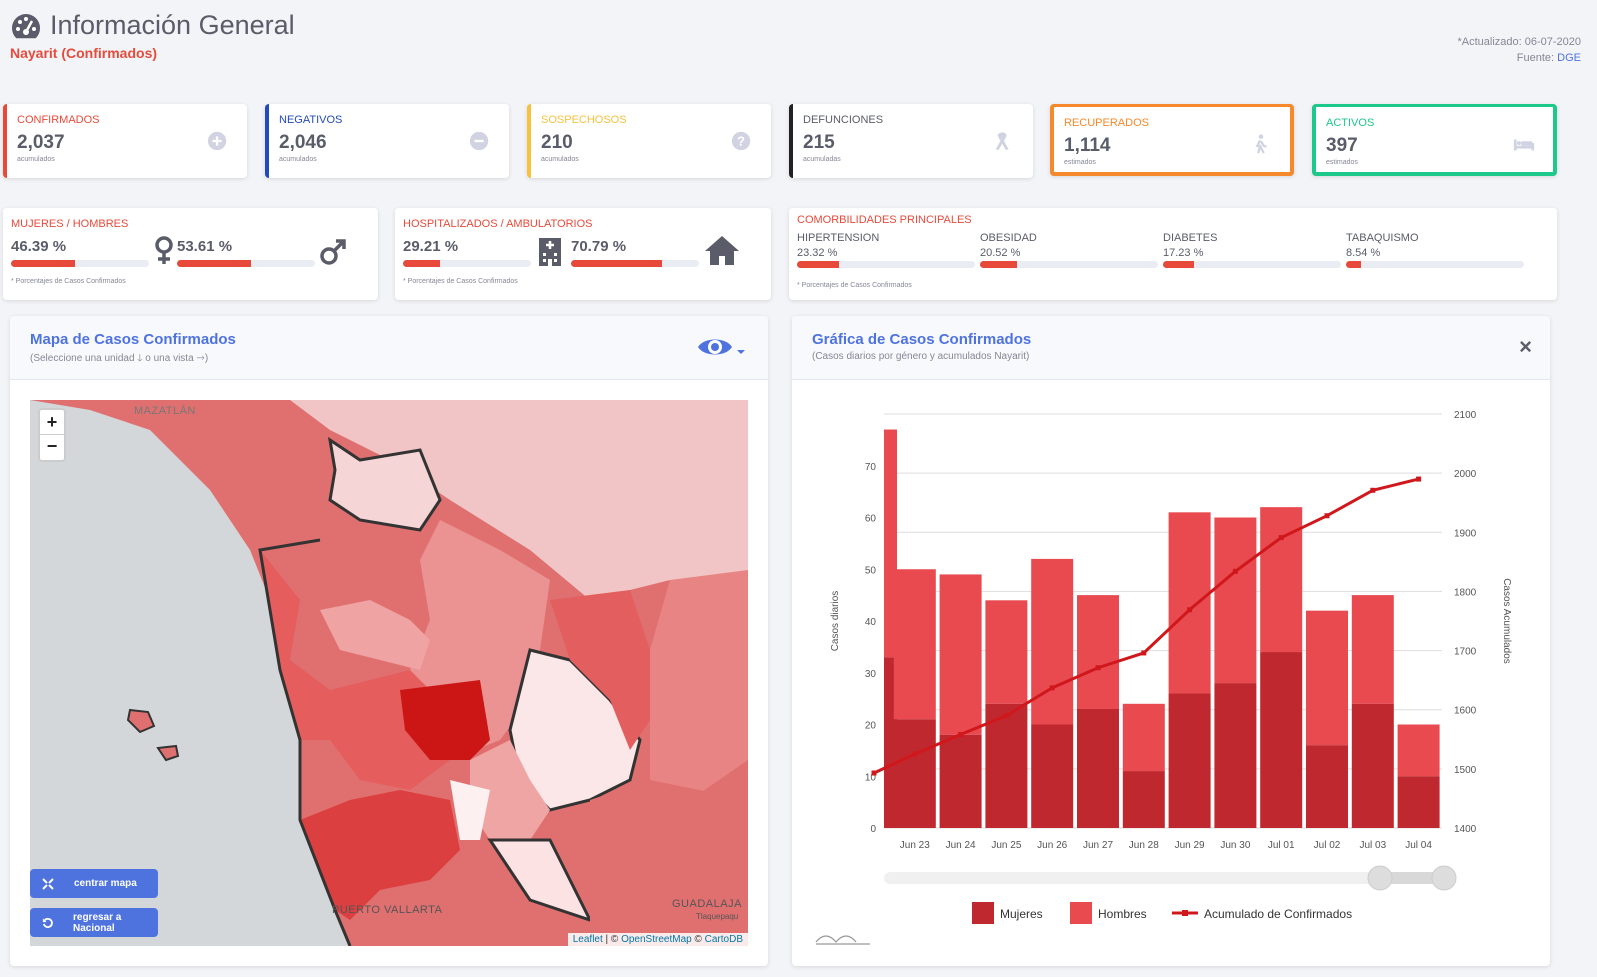 The height and width of the screenshot is (977, 1597). I want to click on leaflet-link: Leaflet, so click(587, 939).